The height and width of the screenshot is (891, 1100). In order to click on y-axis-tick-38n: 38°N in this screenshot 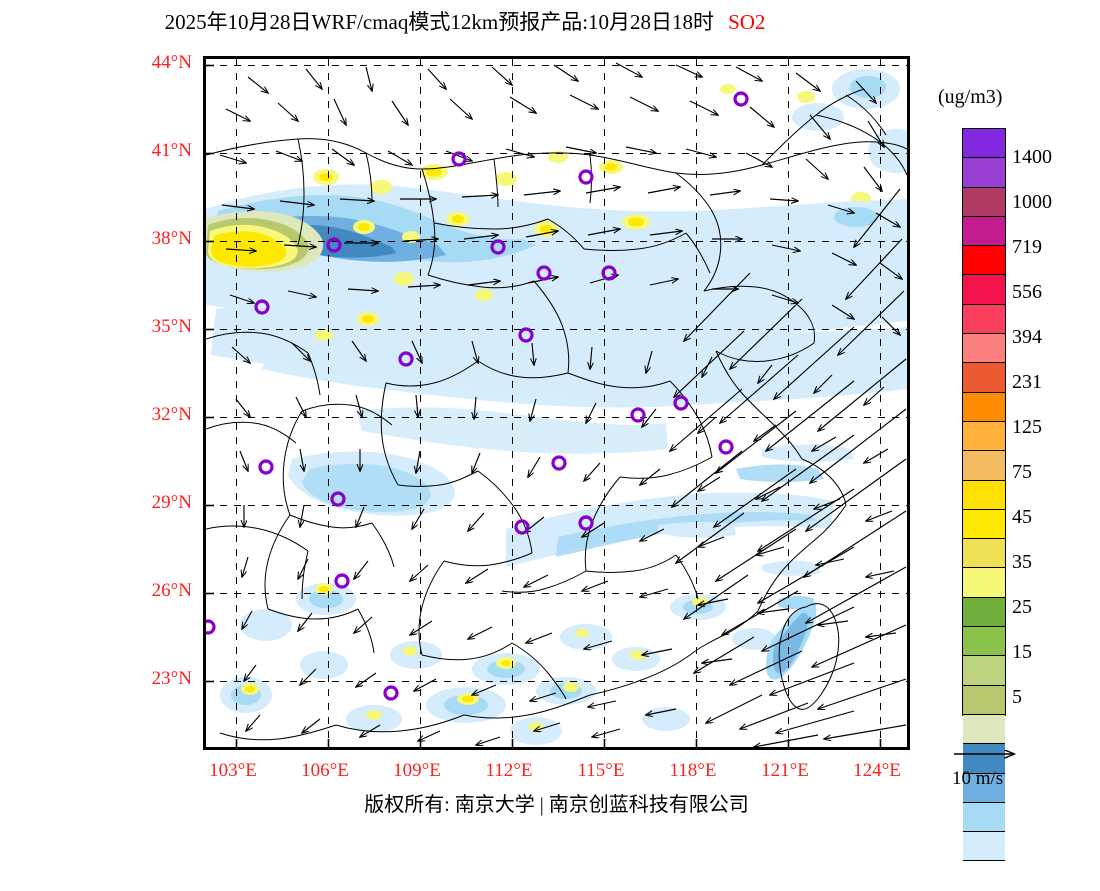, I will do `click(171, 238)`.